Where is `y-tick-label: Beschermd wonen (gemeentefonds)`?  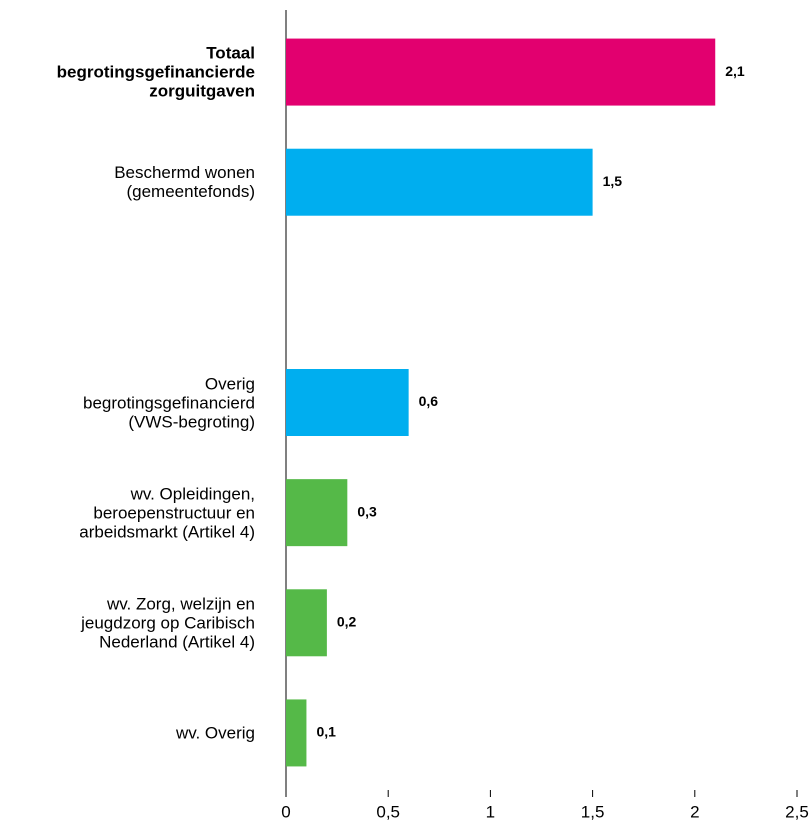 y-tick-label: Beschermd wonen (gemeentefonds) is located at coordinates (184, 182).